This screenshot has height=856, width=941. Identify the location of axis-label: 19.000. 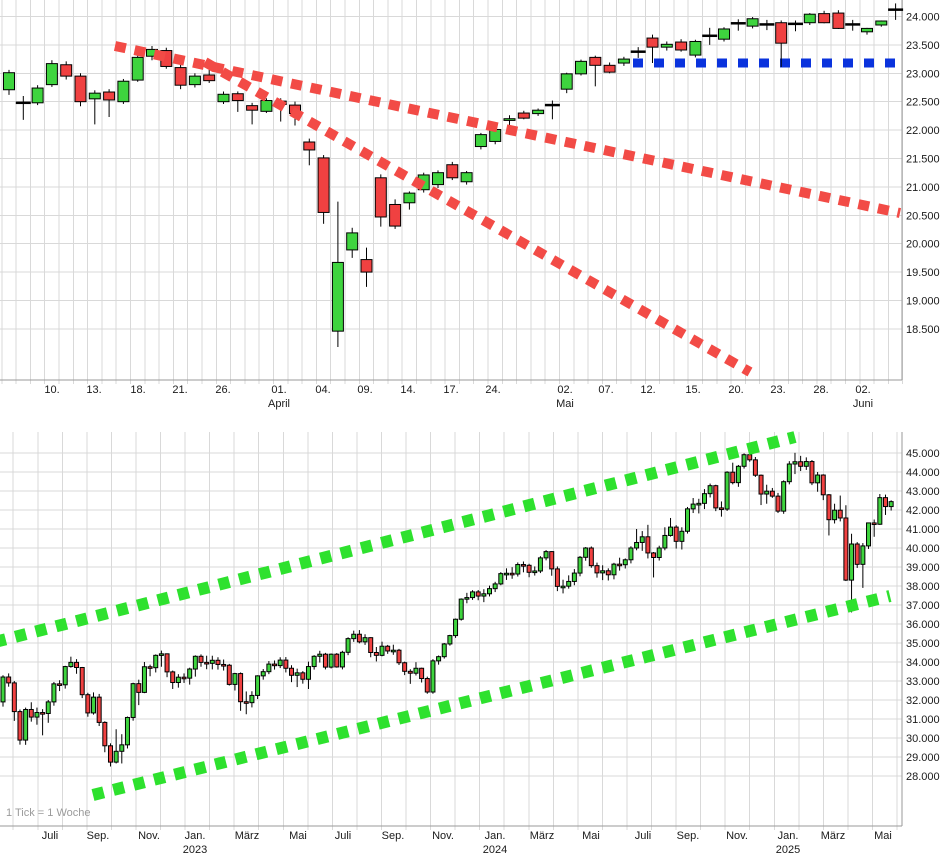
(923, 301).